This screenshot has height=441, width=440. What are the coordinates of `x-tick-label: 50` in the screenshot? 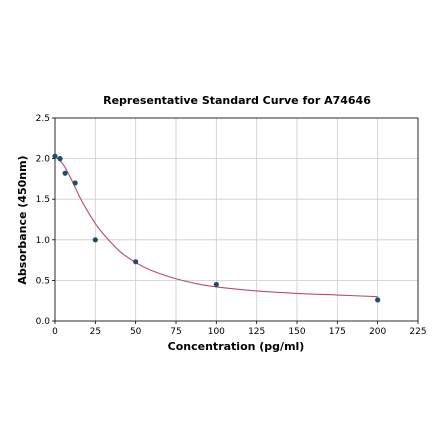 It's located at (136, 332).